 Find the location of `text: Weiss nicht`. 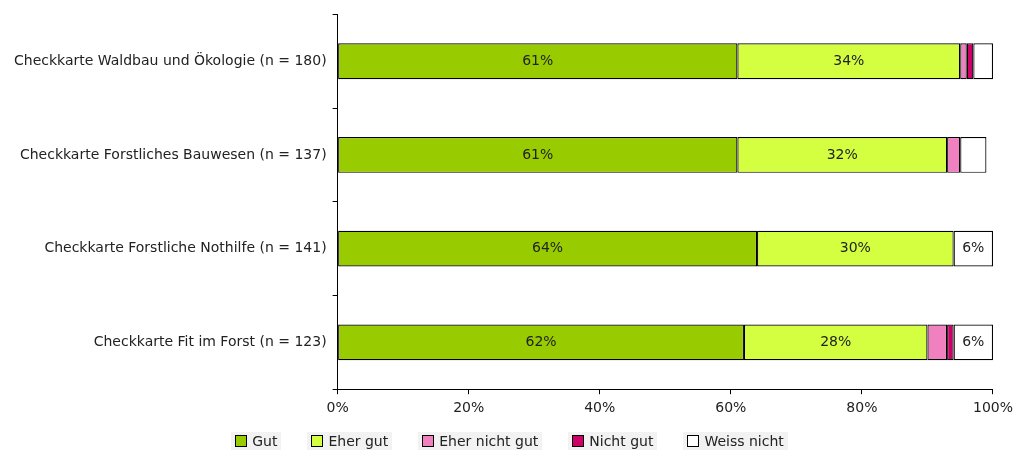

text: Weiss nicht is located at coordinates (744, 441).